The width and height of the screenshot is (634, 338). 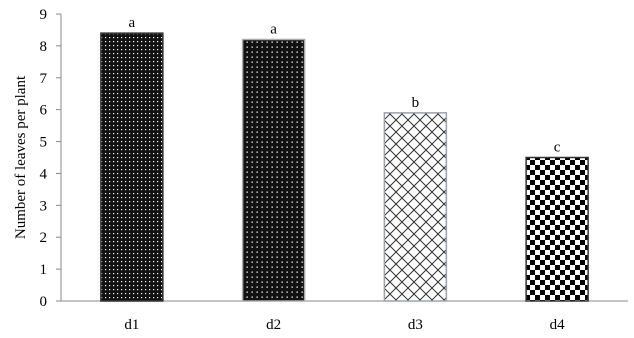 What do you see at coordinates (44, 79) in the screenshot?
I see `y-tick-label: 7` at bounding box center [44, 79].